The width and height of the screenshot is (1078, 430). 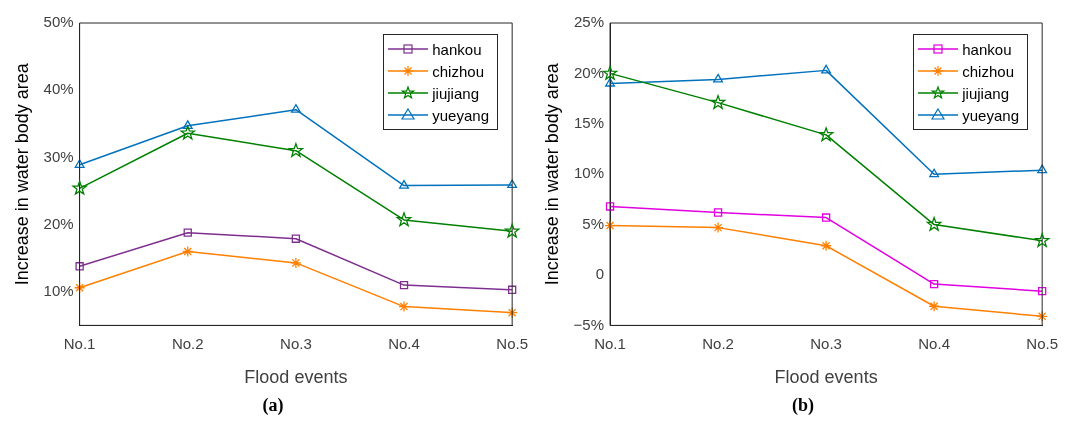 What do you see at coordinates (58, 22) in the screenshot?
I see `y-tick-label: 50%` at bounding box center [58, 22].